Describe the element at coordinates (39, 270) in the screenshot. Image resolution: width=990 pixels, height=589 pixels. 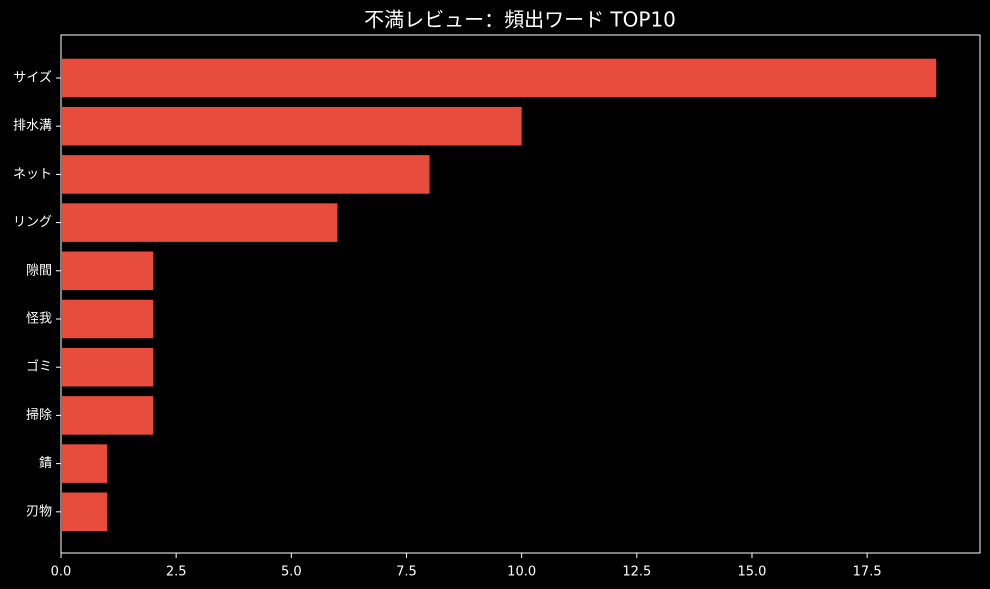
I see `y-tick-label: 隙間` at that location.